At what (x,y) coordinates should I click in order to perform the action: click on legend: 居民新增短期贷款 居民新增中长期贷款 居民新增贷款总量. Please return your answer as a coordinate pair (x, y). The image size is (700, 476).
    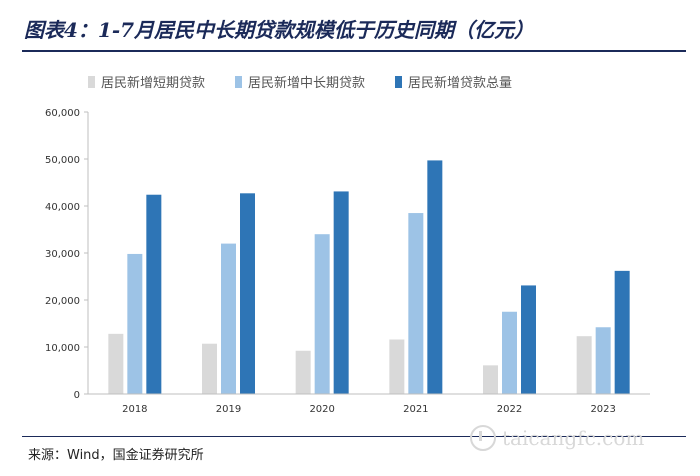
    Looking at the image, I should click on (300, 81).